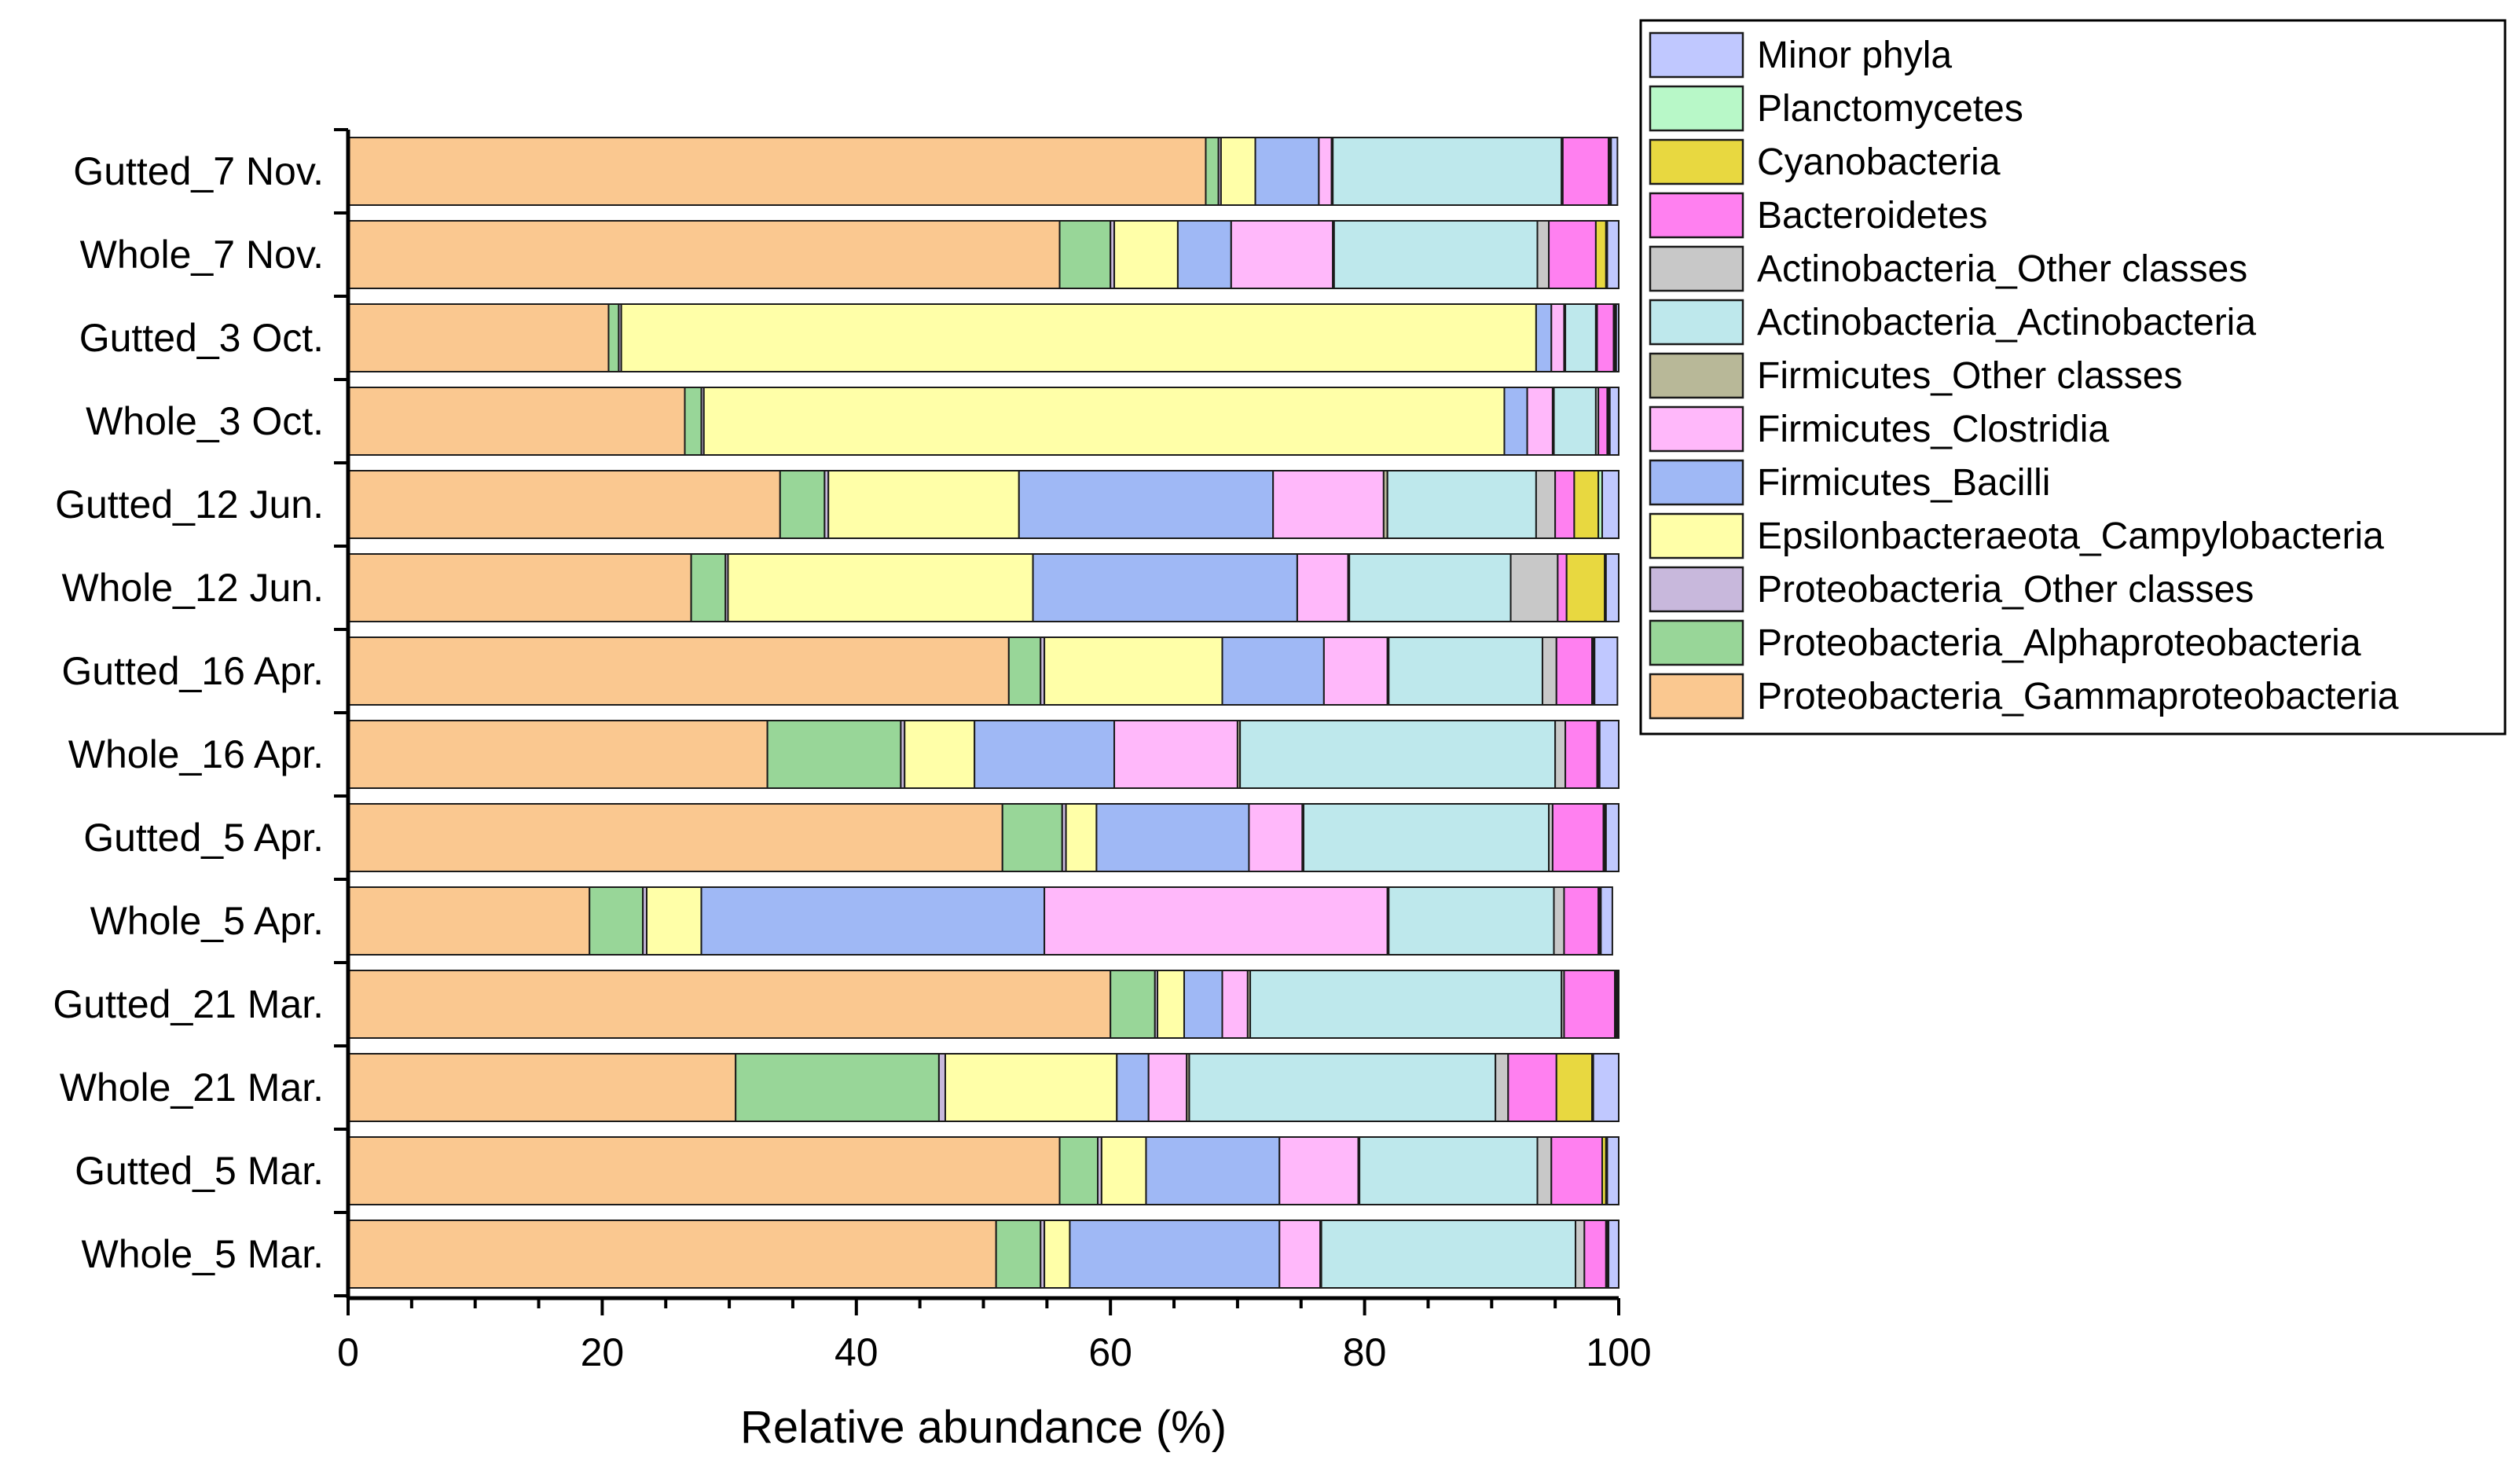 The width and height of the screenshot is (2520, 1482). Describe the element at coordinates (994, 1336) in the screenshot. I see `x-ticks: 0 20 40 60 80 100` at that location.